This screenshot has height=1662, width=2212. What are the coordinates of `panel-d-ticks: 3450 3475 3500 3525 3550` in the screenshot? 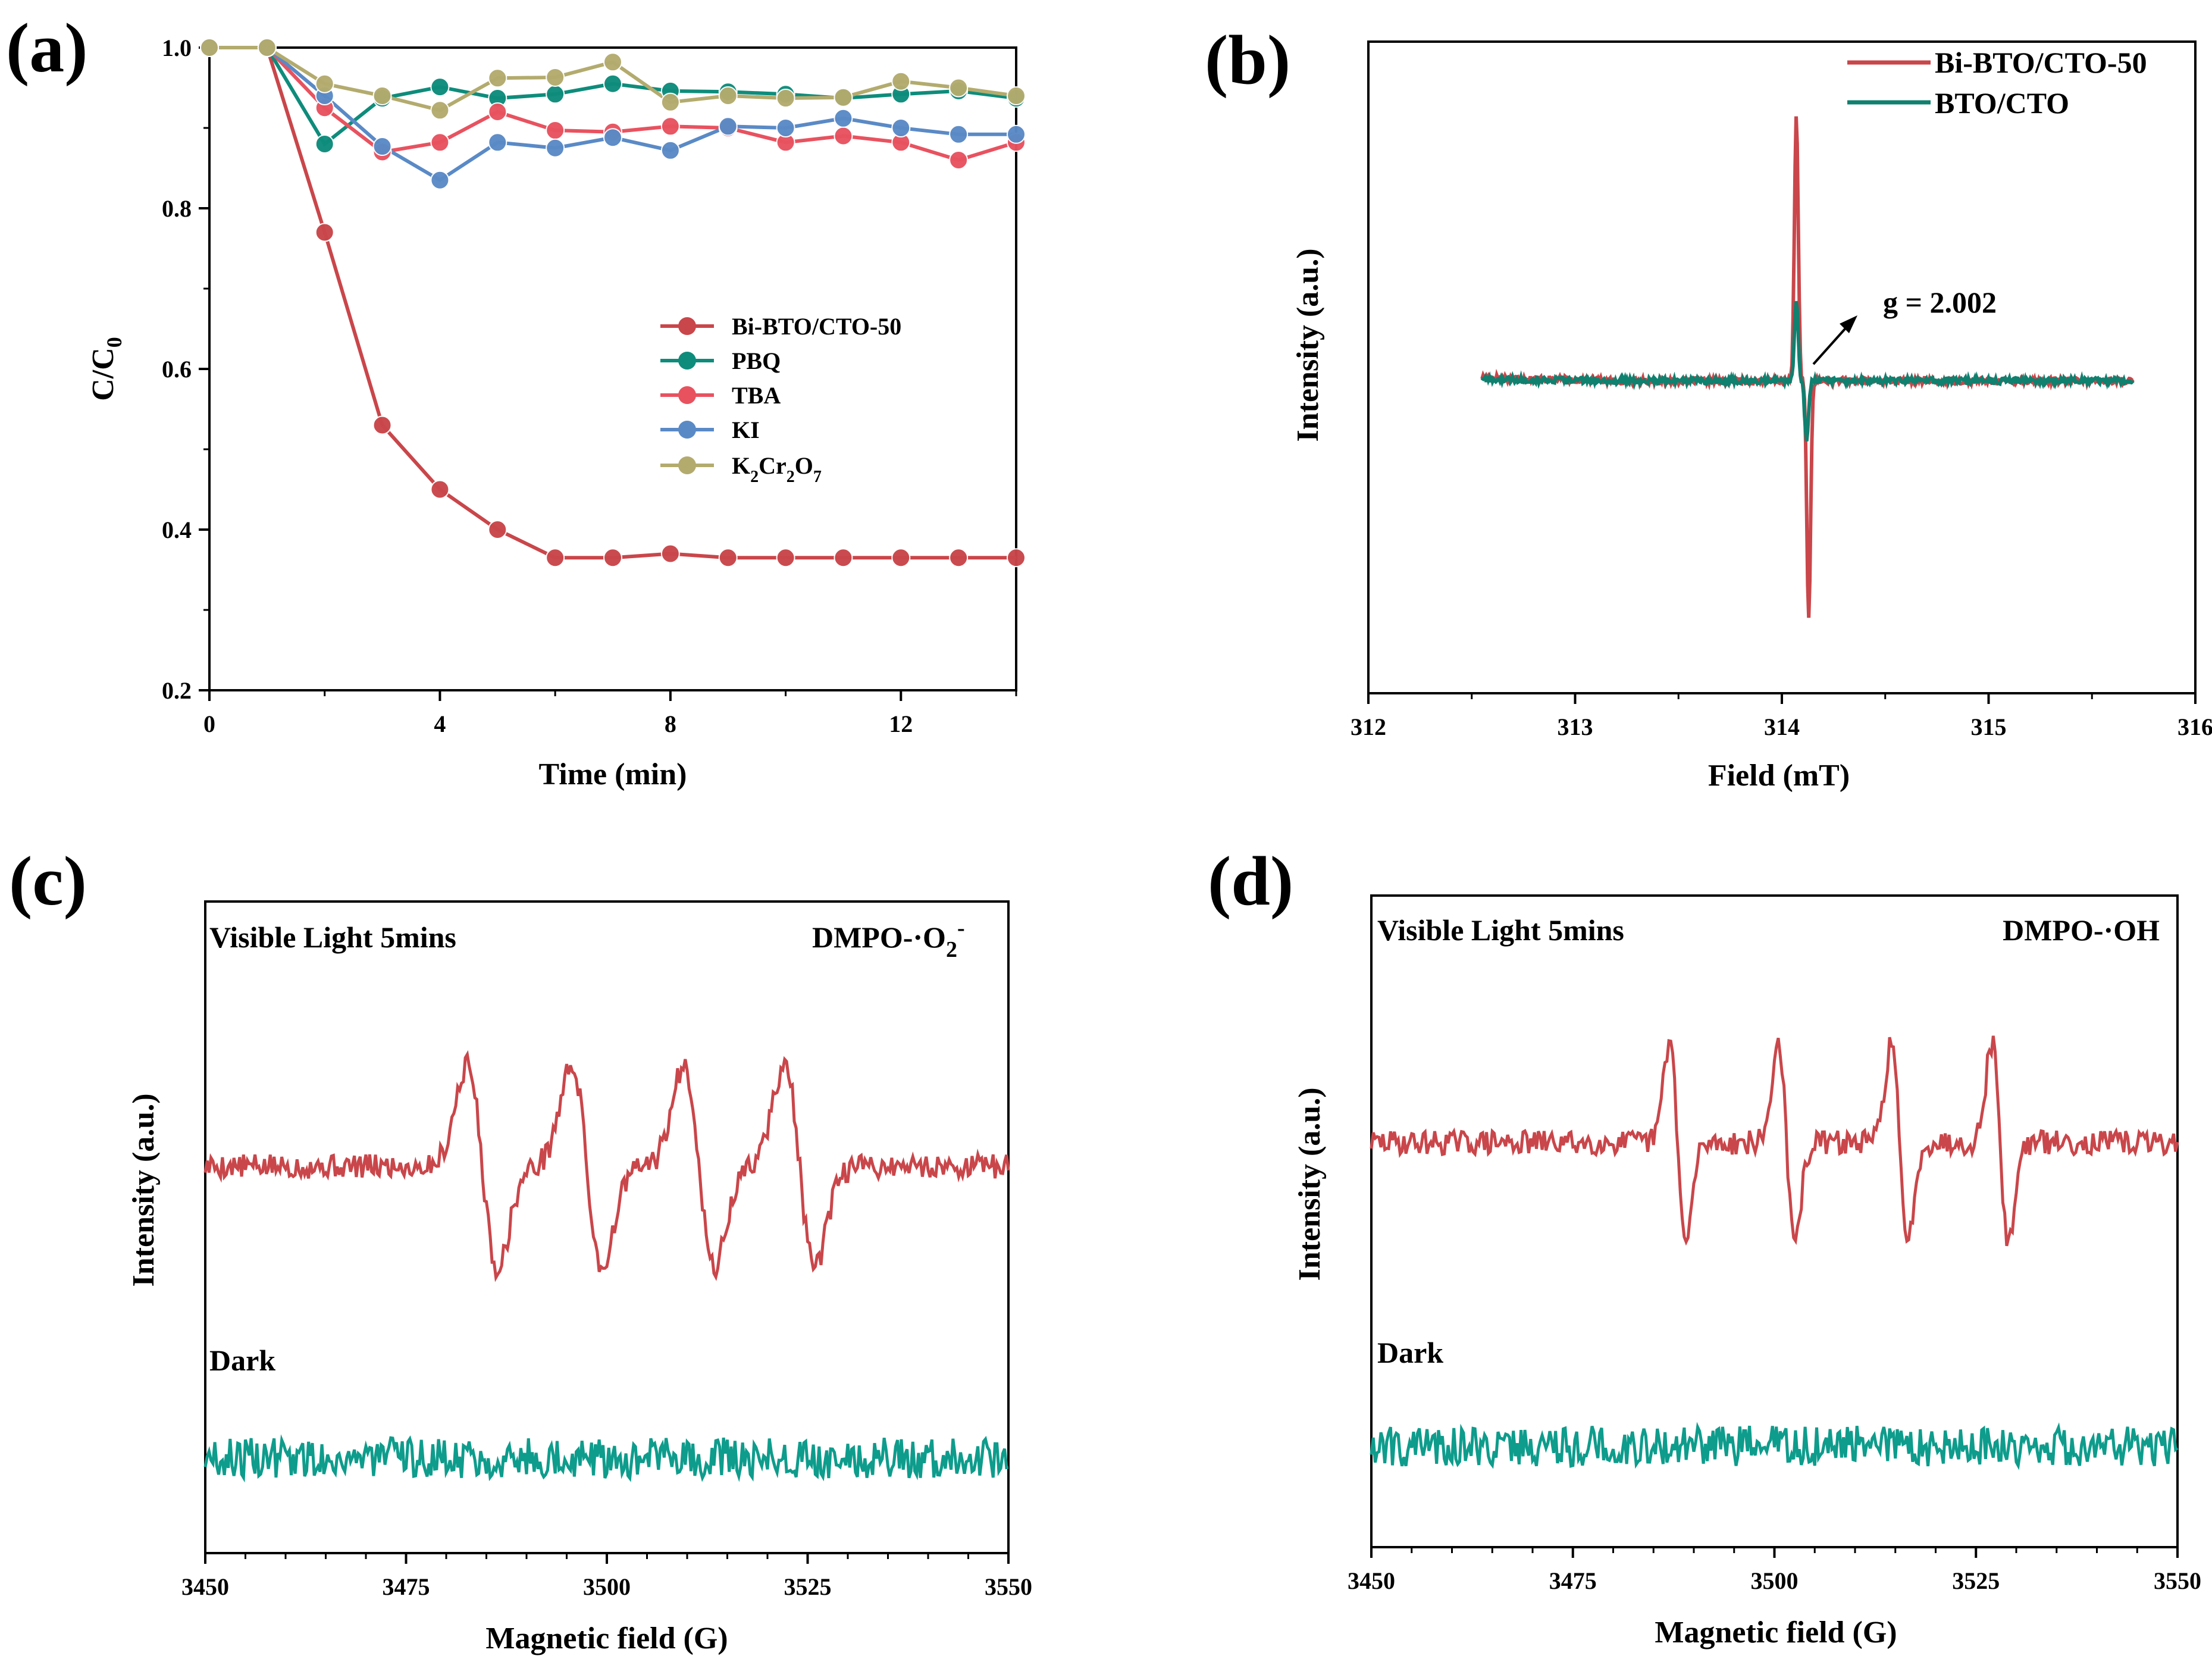 It's located at (1774, 1570).